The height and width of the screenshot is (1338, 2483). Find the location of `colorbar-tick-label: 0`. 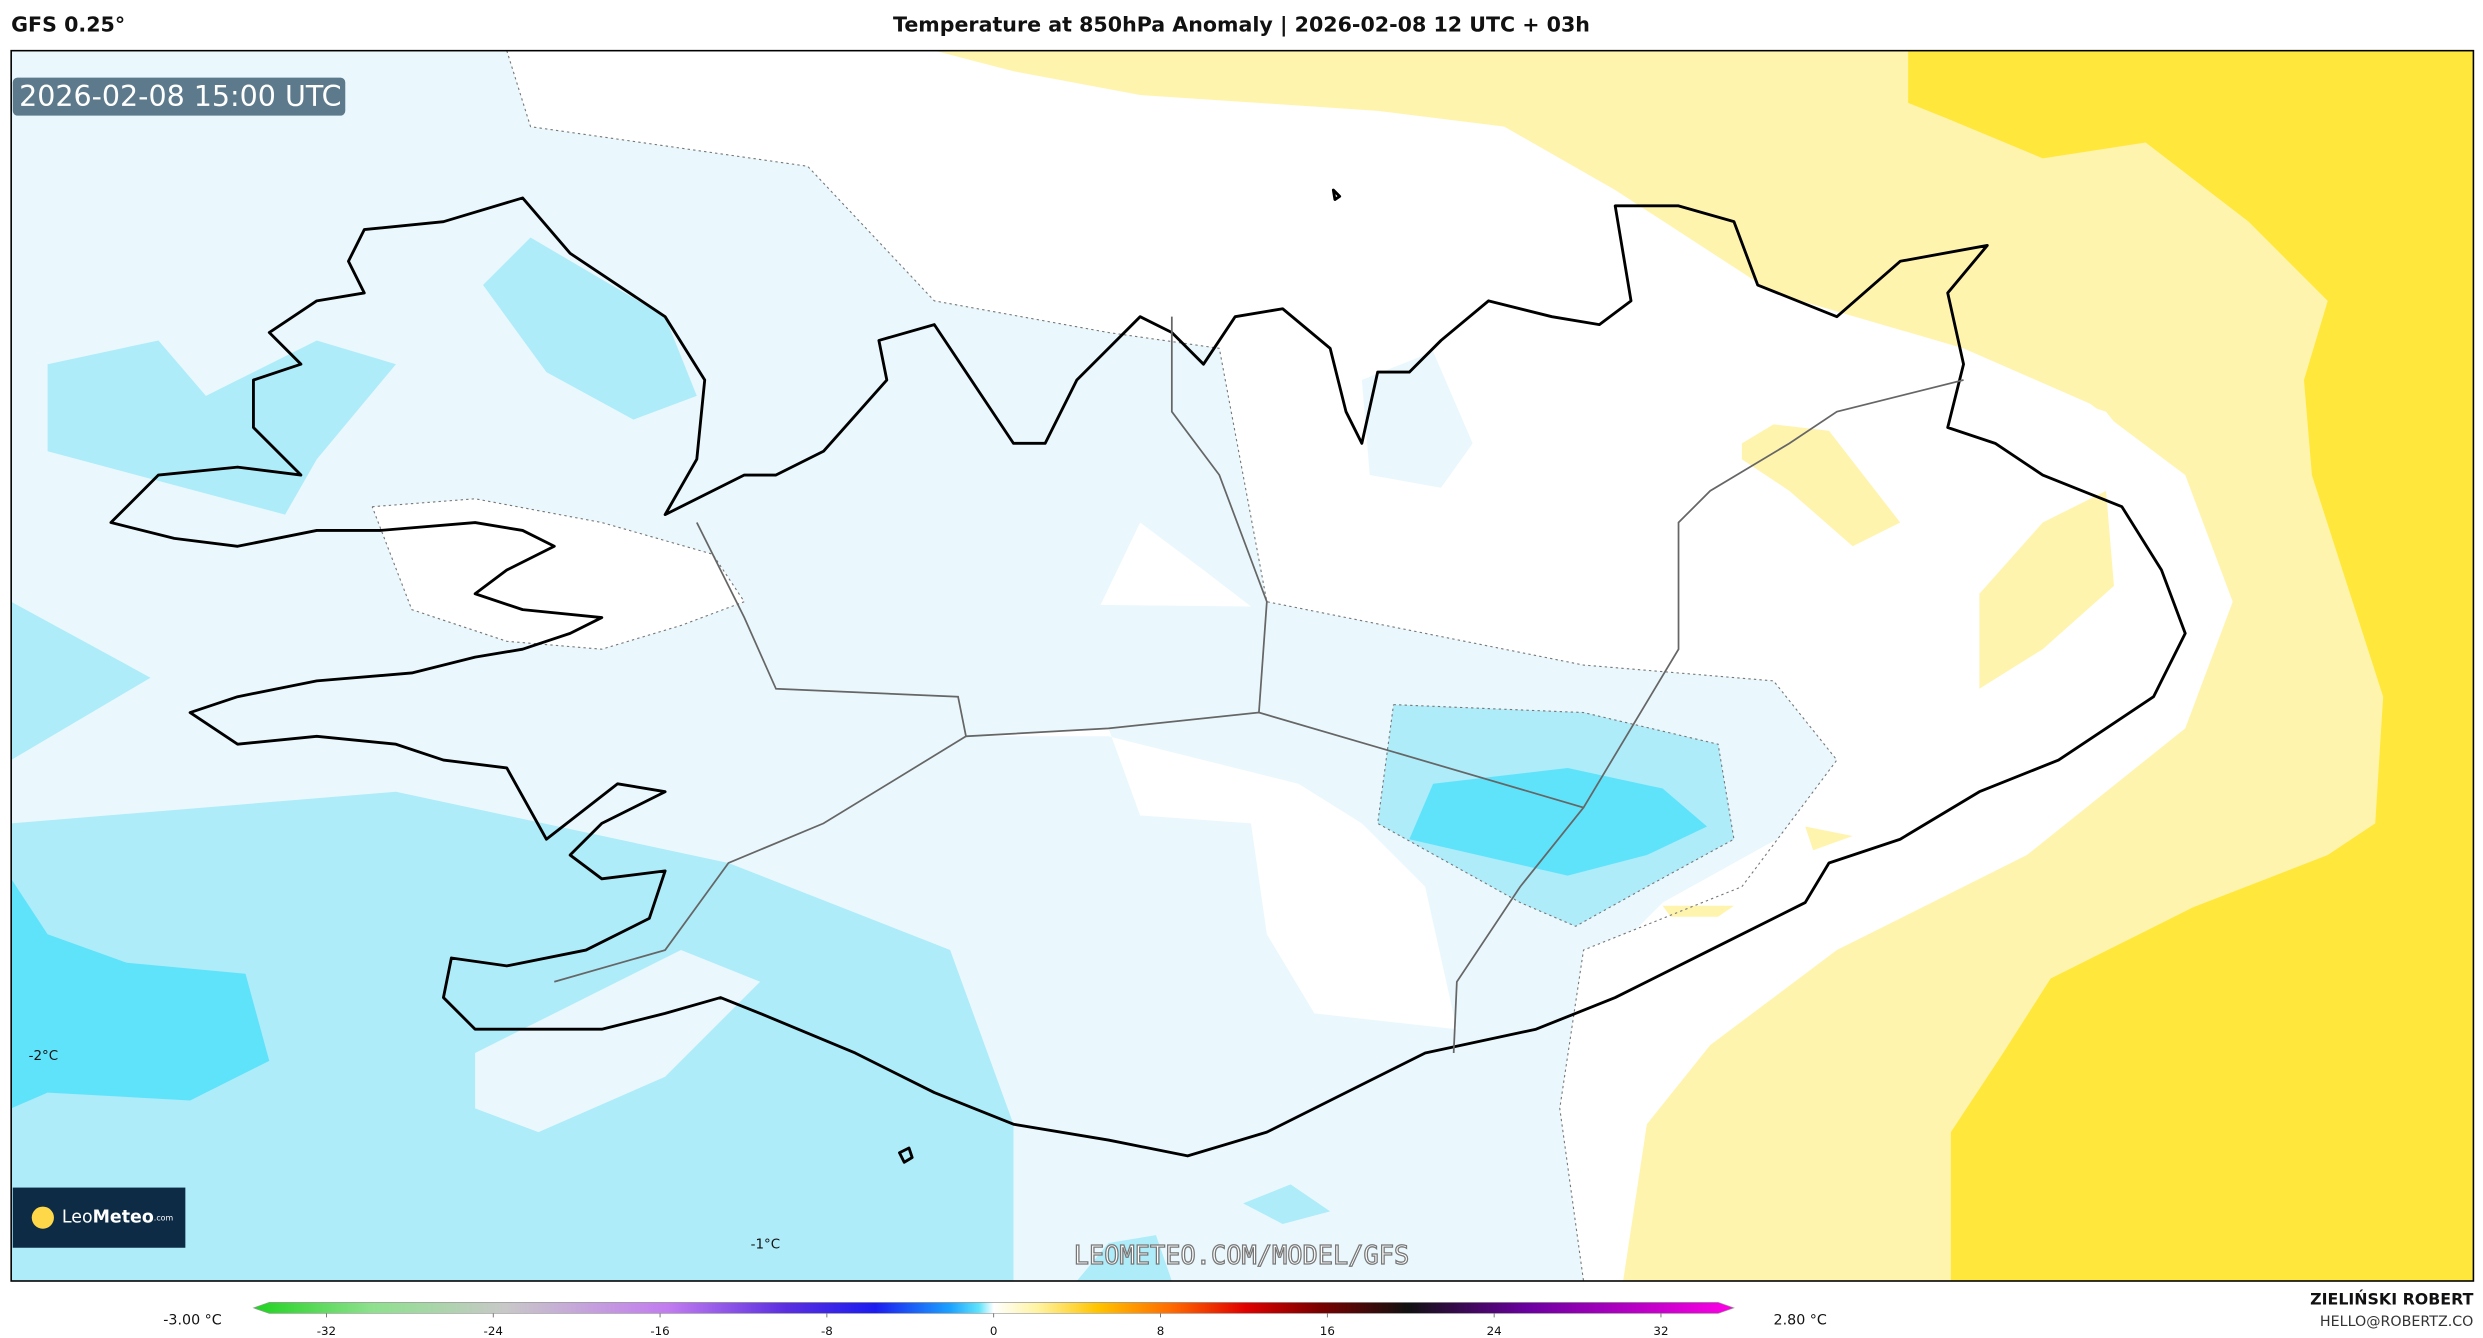

colorbar-tick-label: 0 is located at coordinates (994, 1331).